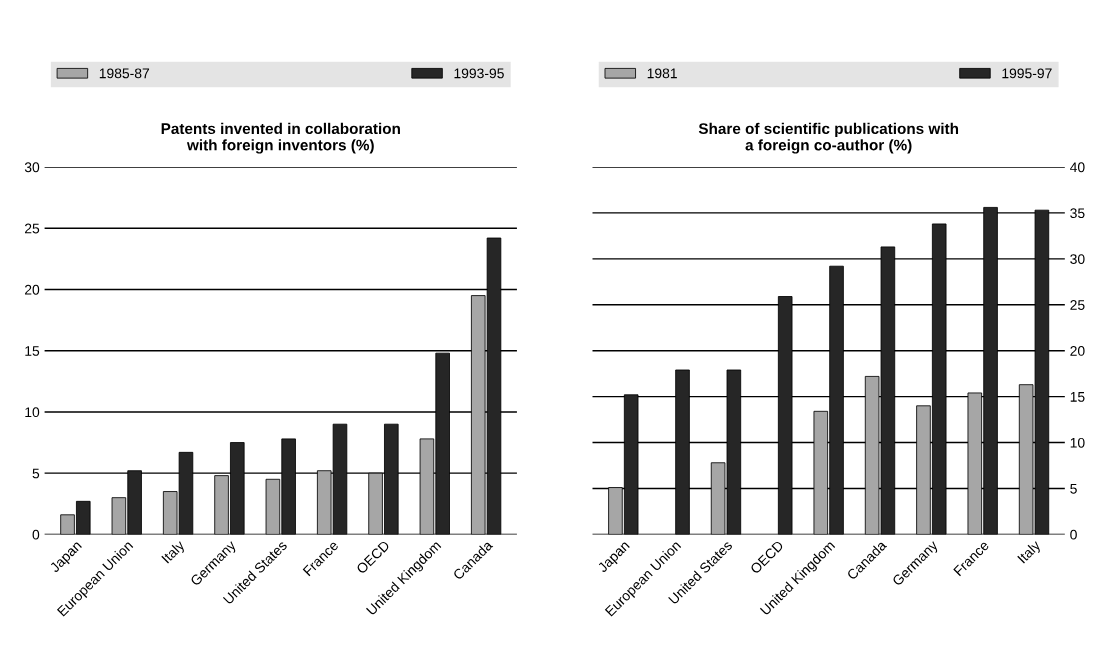 This screenshot has width=1115, height=668. I want to click on legend-label: 1993-95, so click(479, 73).